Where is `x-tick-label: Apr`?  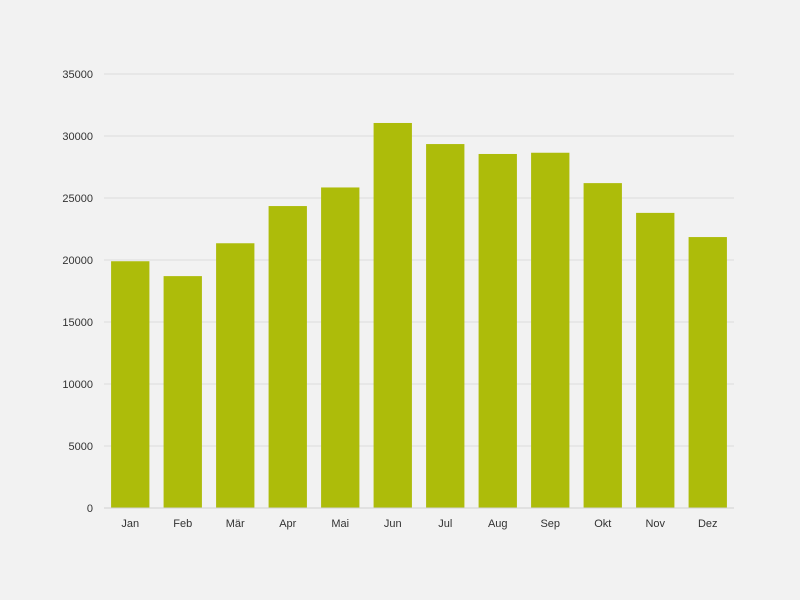
x-tick-label: Apr is located at coordinates (287, 524).